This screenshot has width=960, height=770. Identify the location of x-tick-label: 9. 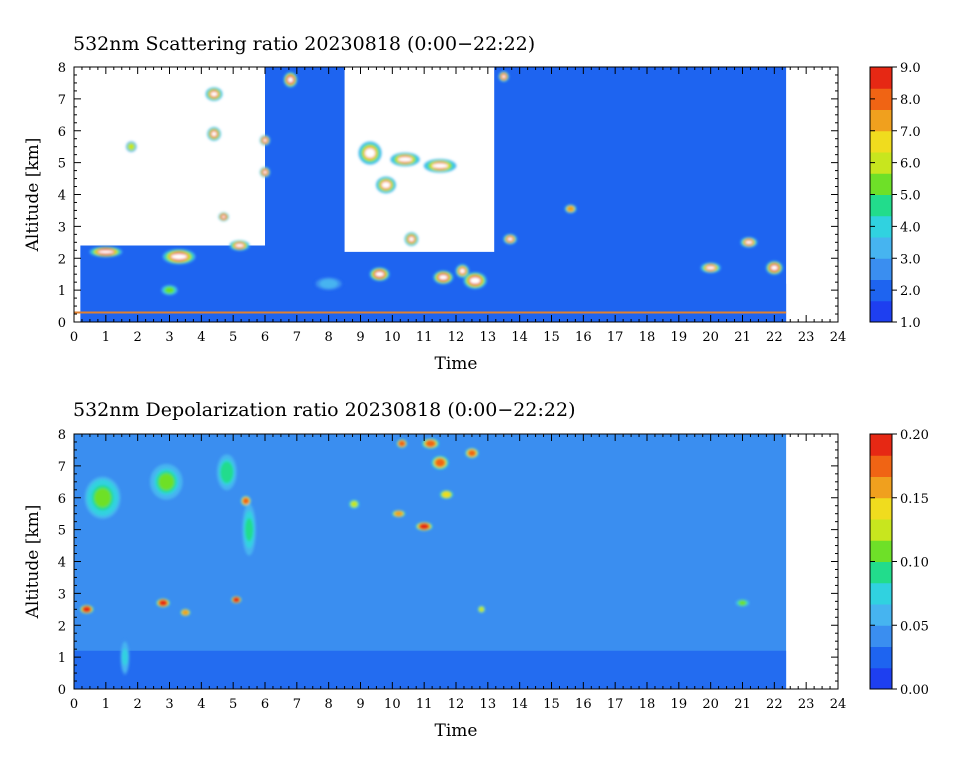
(360, 704).